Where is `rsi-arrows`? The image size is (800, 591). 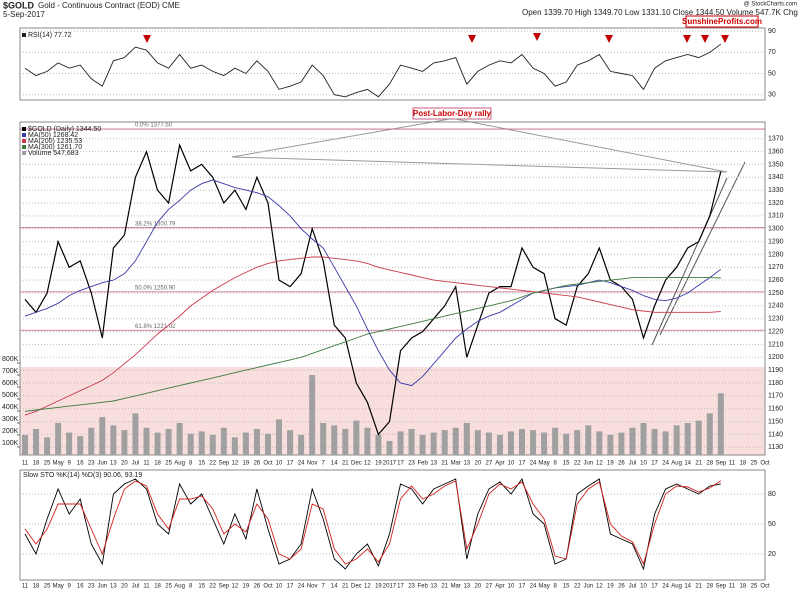 rsi-arrows is located at coordinates (436, 38).